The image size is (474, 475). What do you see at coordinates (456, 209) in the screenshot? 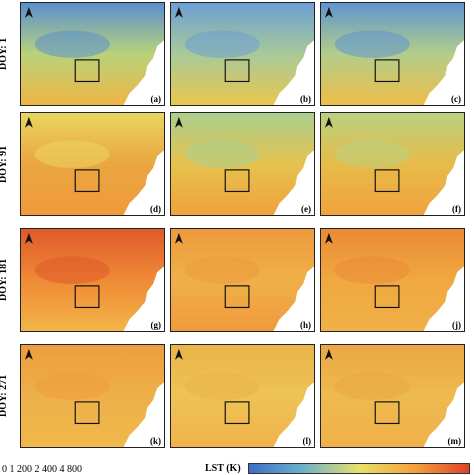
I see `panel-label: (f)` at bounding box center [456, 209].